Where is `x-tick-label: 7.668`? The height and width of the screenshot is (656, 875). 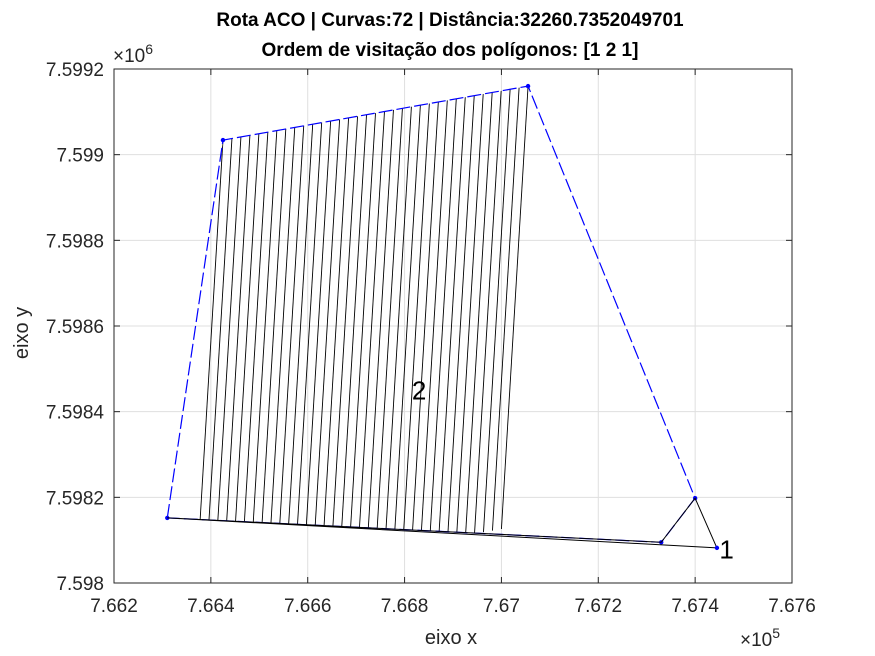
x-tick-label: 7.668 is located at coordinates (405, 606).